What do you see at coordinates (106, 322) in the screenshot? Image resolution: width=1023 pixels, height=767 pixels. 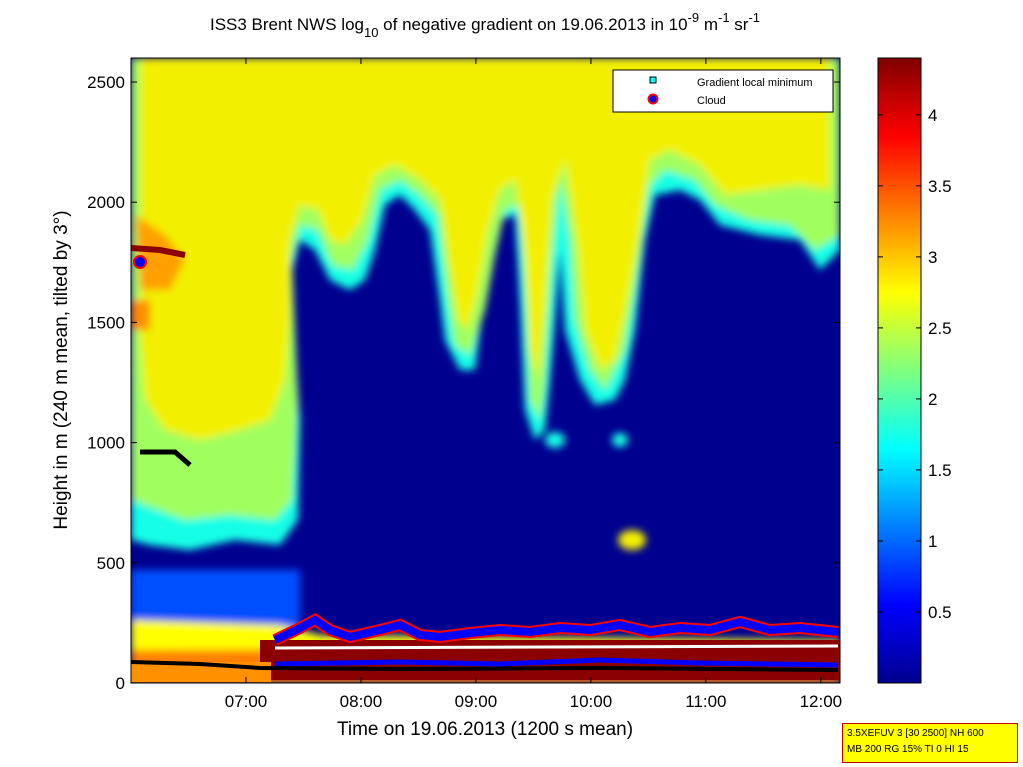 I see `y-tick-label: 1500` at bounding box center [106, 322].